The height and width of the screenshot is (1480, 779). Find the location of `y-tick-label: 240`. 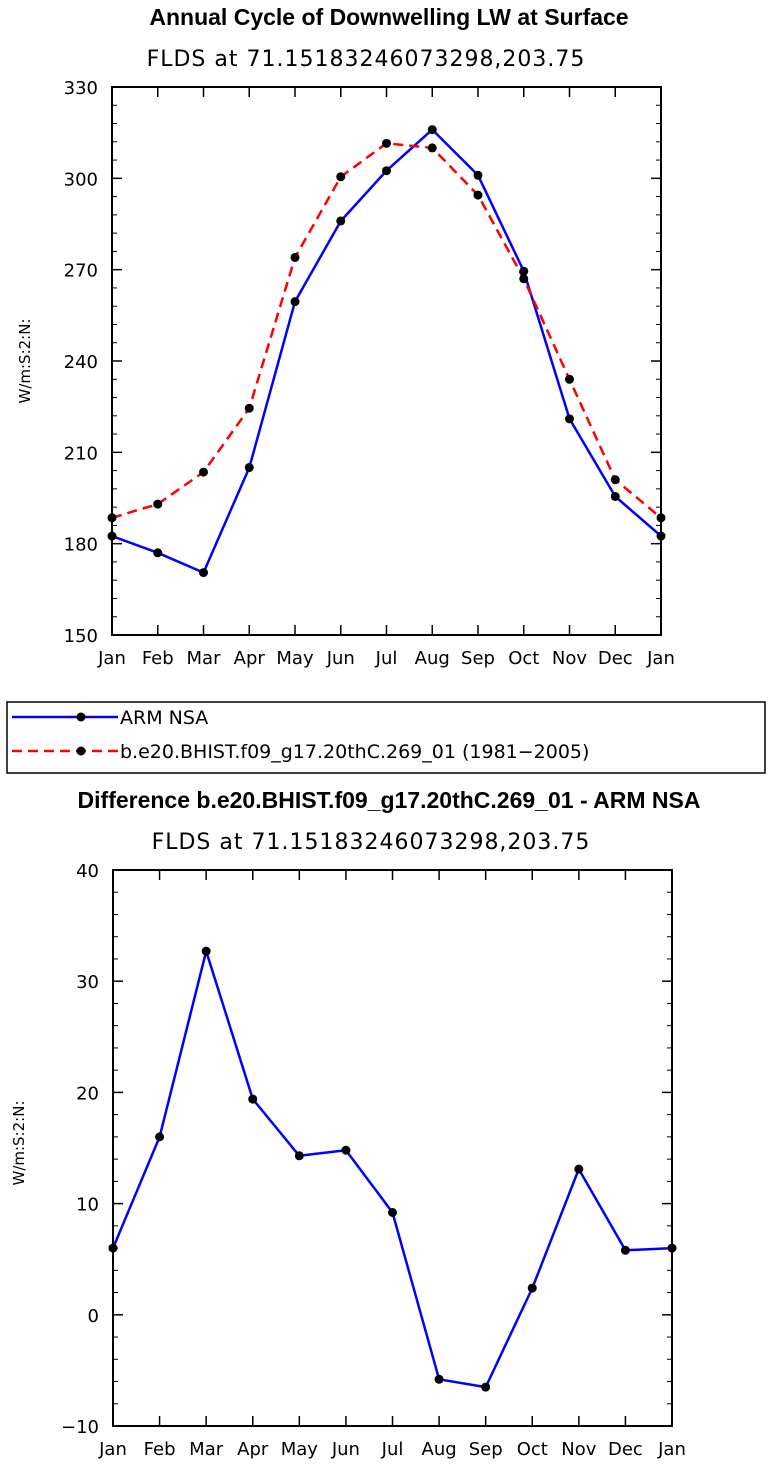

y-tick-label: 240 is located at coordinates (81, 362).